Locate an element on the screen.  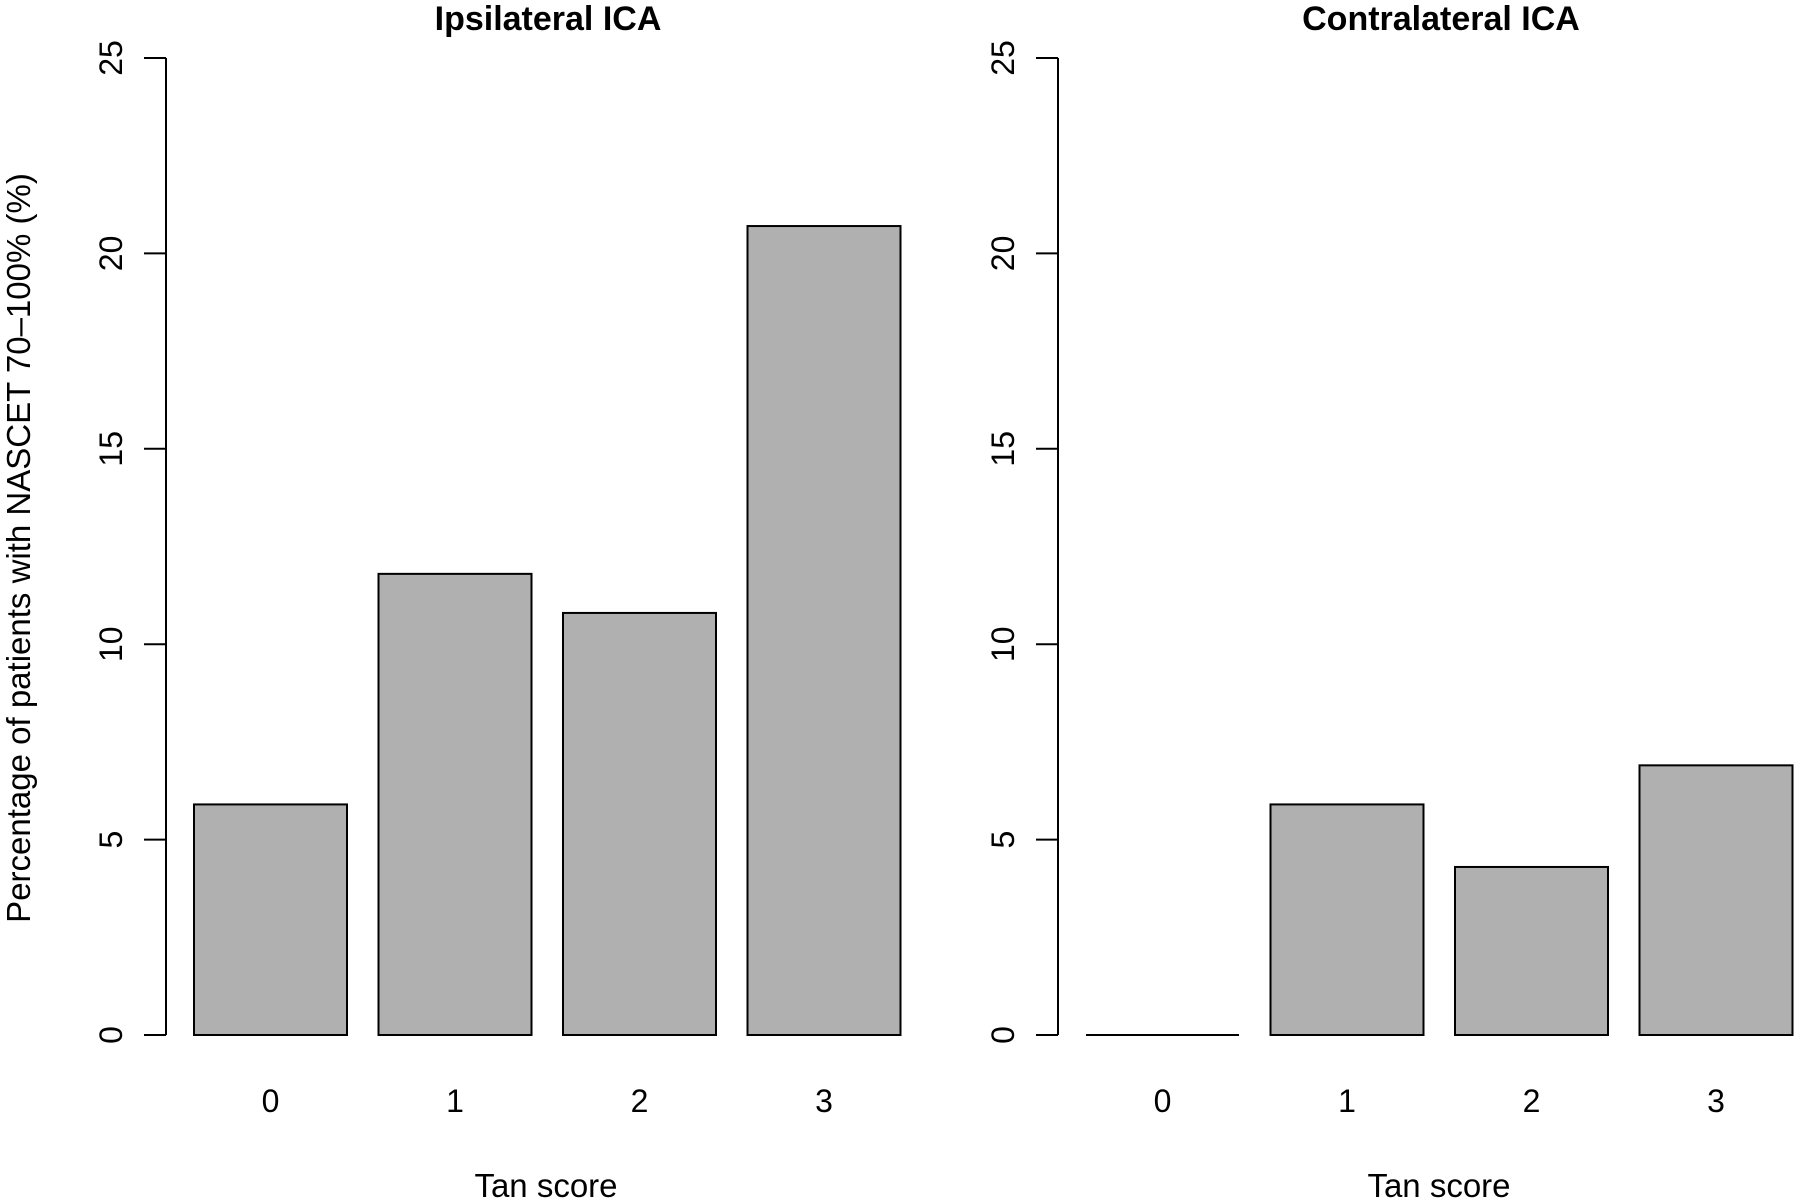
panel-title: Contralateral ICA is located at coordinates (1441, 19).